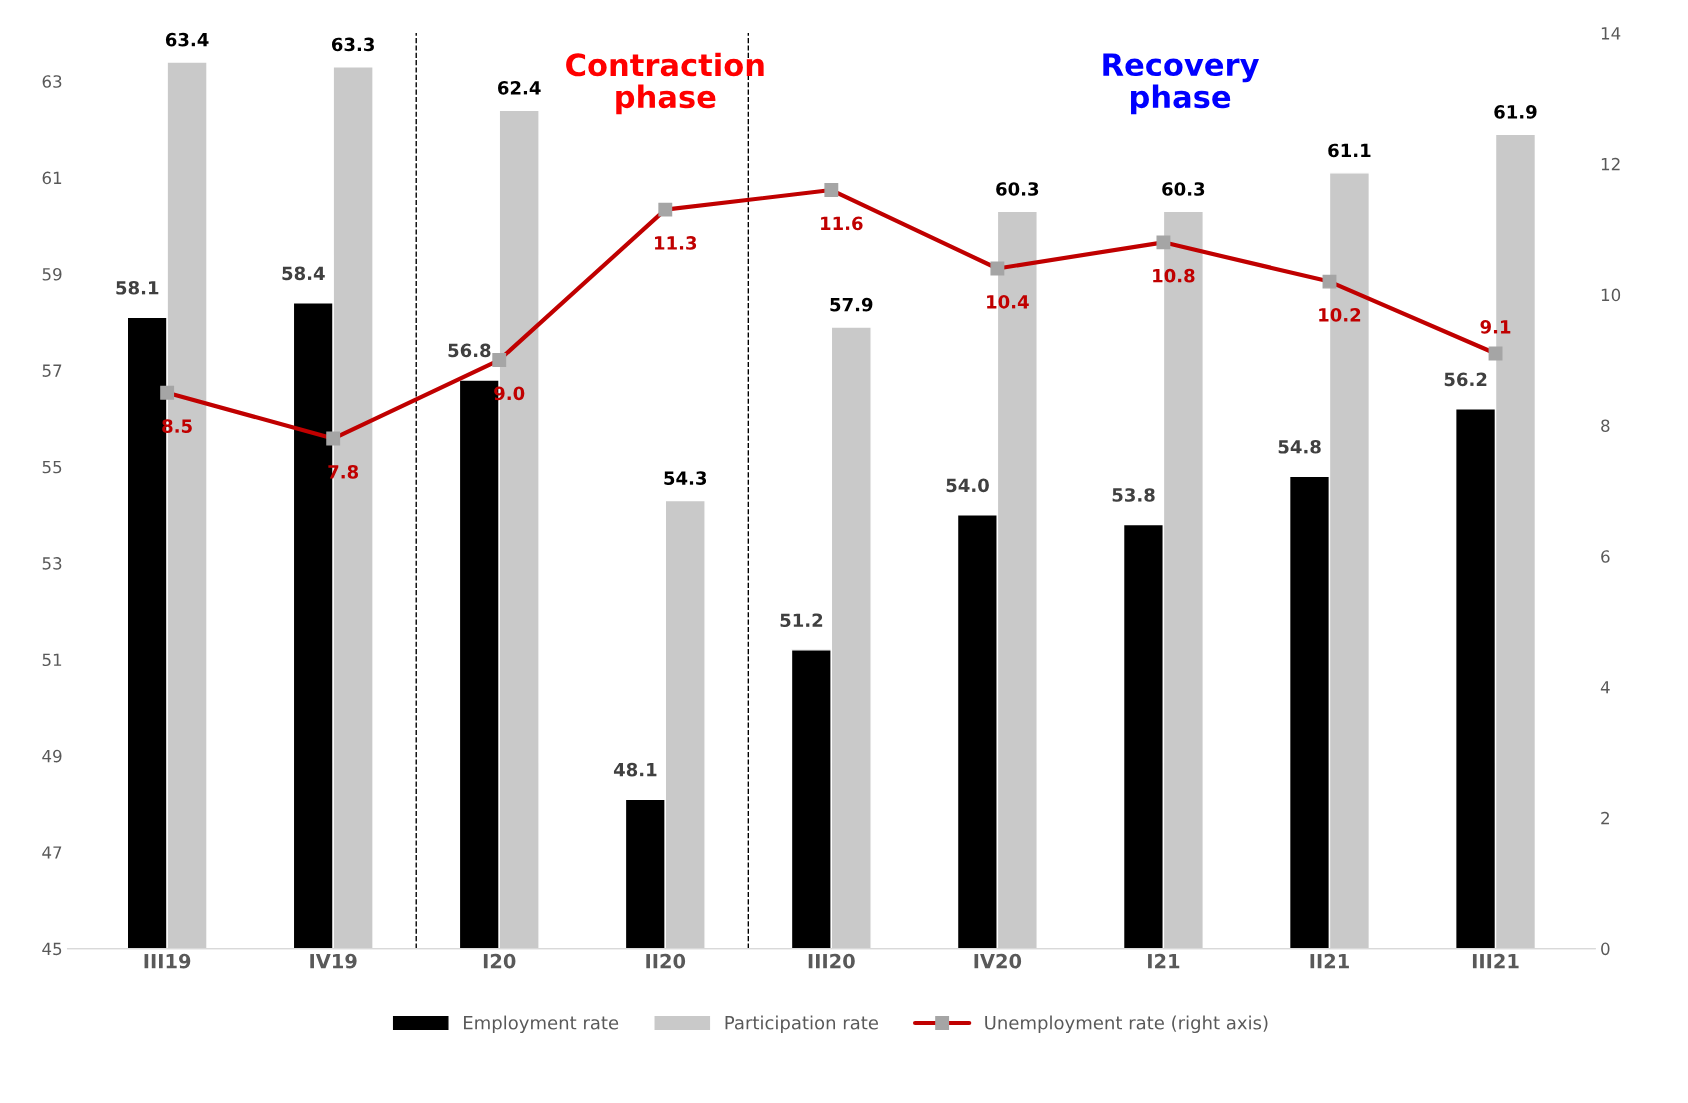 The height and width of the screenshot is (1103, 1688). What do you see at coordinates (52, 178) in the screenshot?
I see `y-tick-label: 61` at bounding box center [52, 178].